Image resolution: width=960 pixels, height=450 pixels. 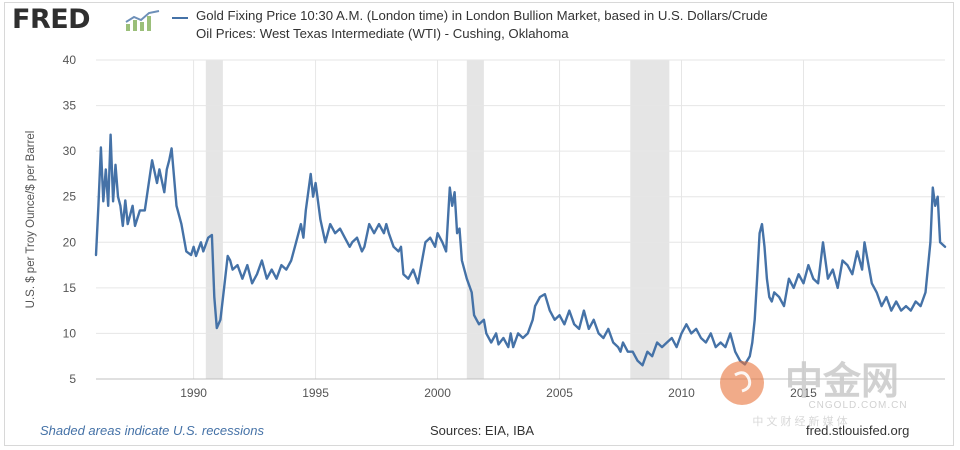 What do you see at coordinates (72, 379) in the screenshot?
I see `y-tick-label: 5` at bounding box center [72, 379].